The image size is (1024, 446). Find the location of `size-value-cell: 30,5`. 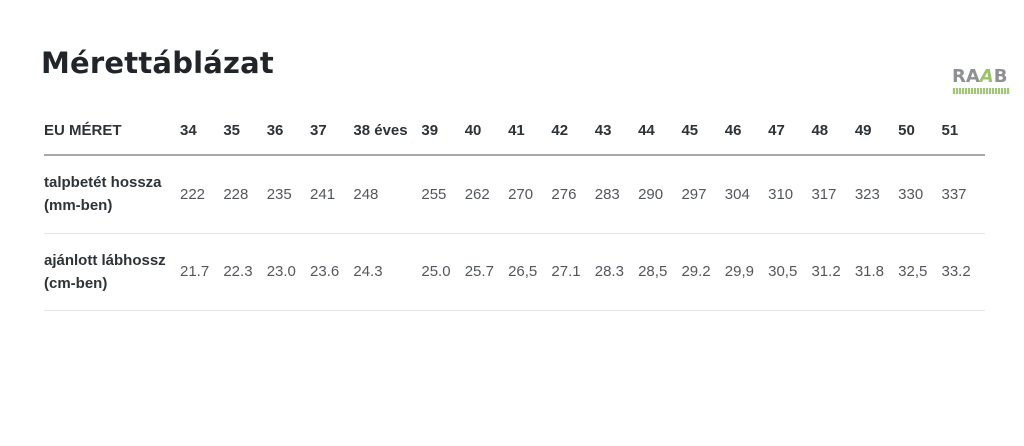

size-value-cell: 30,5 is located at coordinates (790, 272).